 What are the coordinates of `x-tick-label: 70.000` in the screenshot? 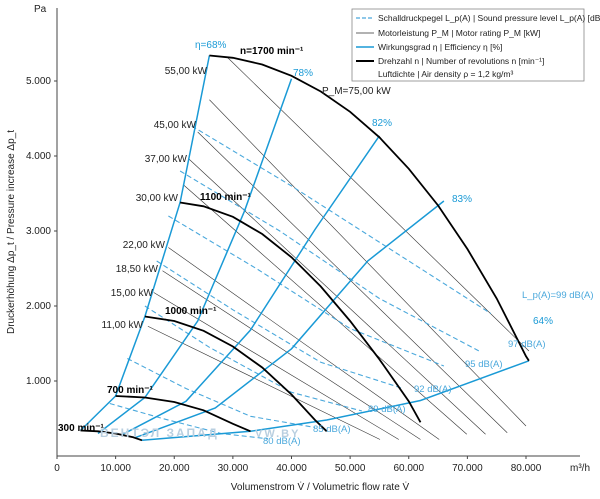 It's located at (467, 468).